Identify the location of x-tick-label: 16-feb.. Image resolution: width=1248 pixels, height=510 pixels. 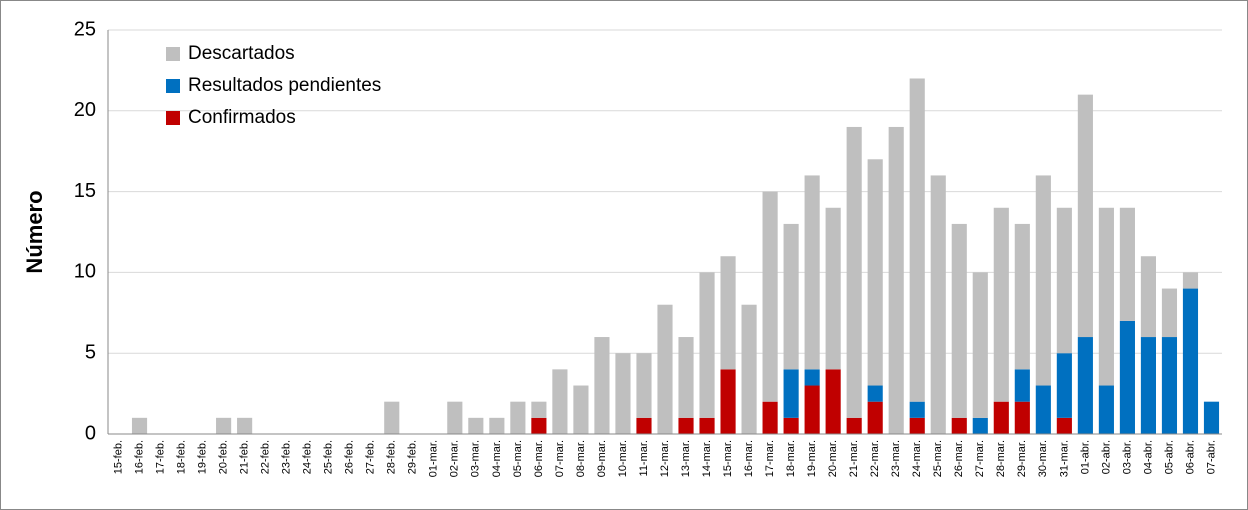
(139, 457).